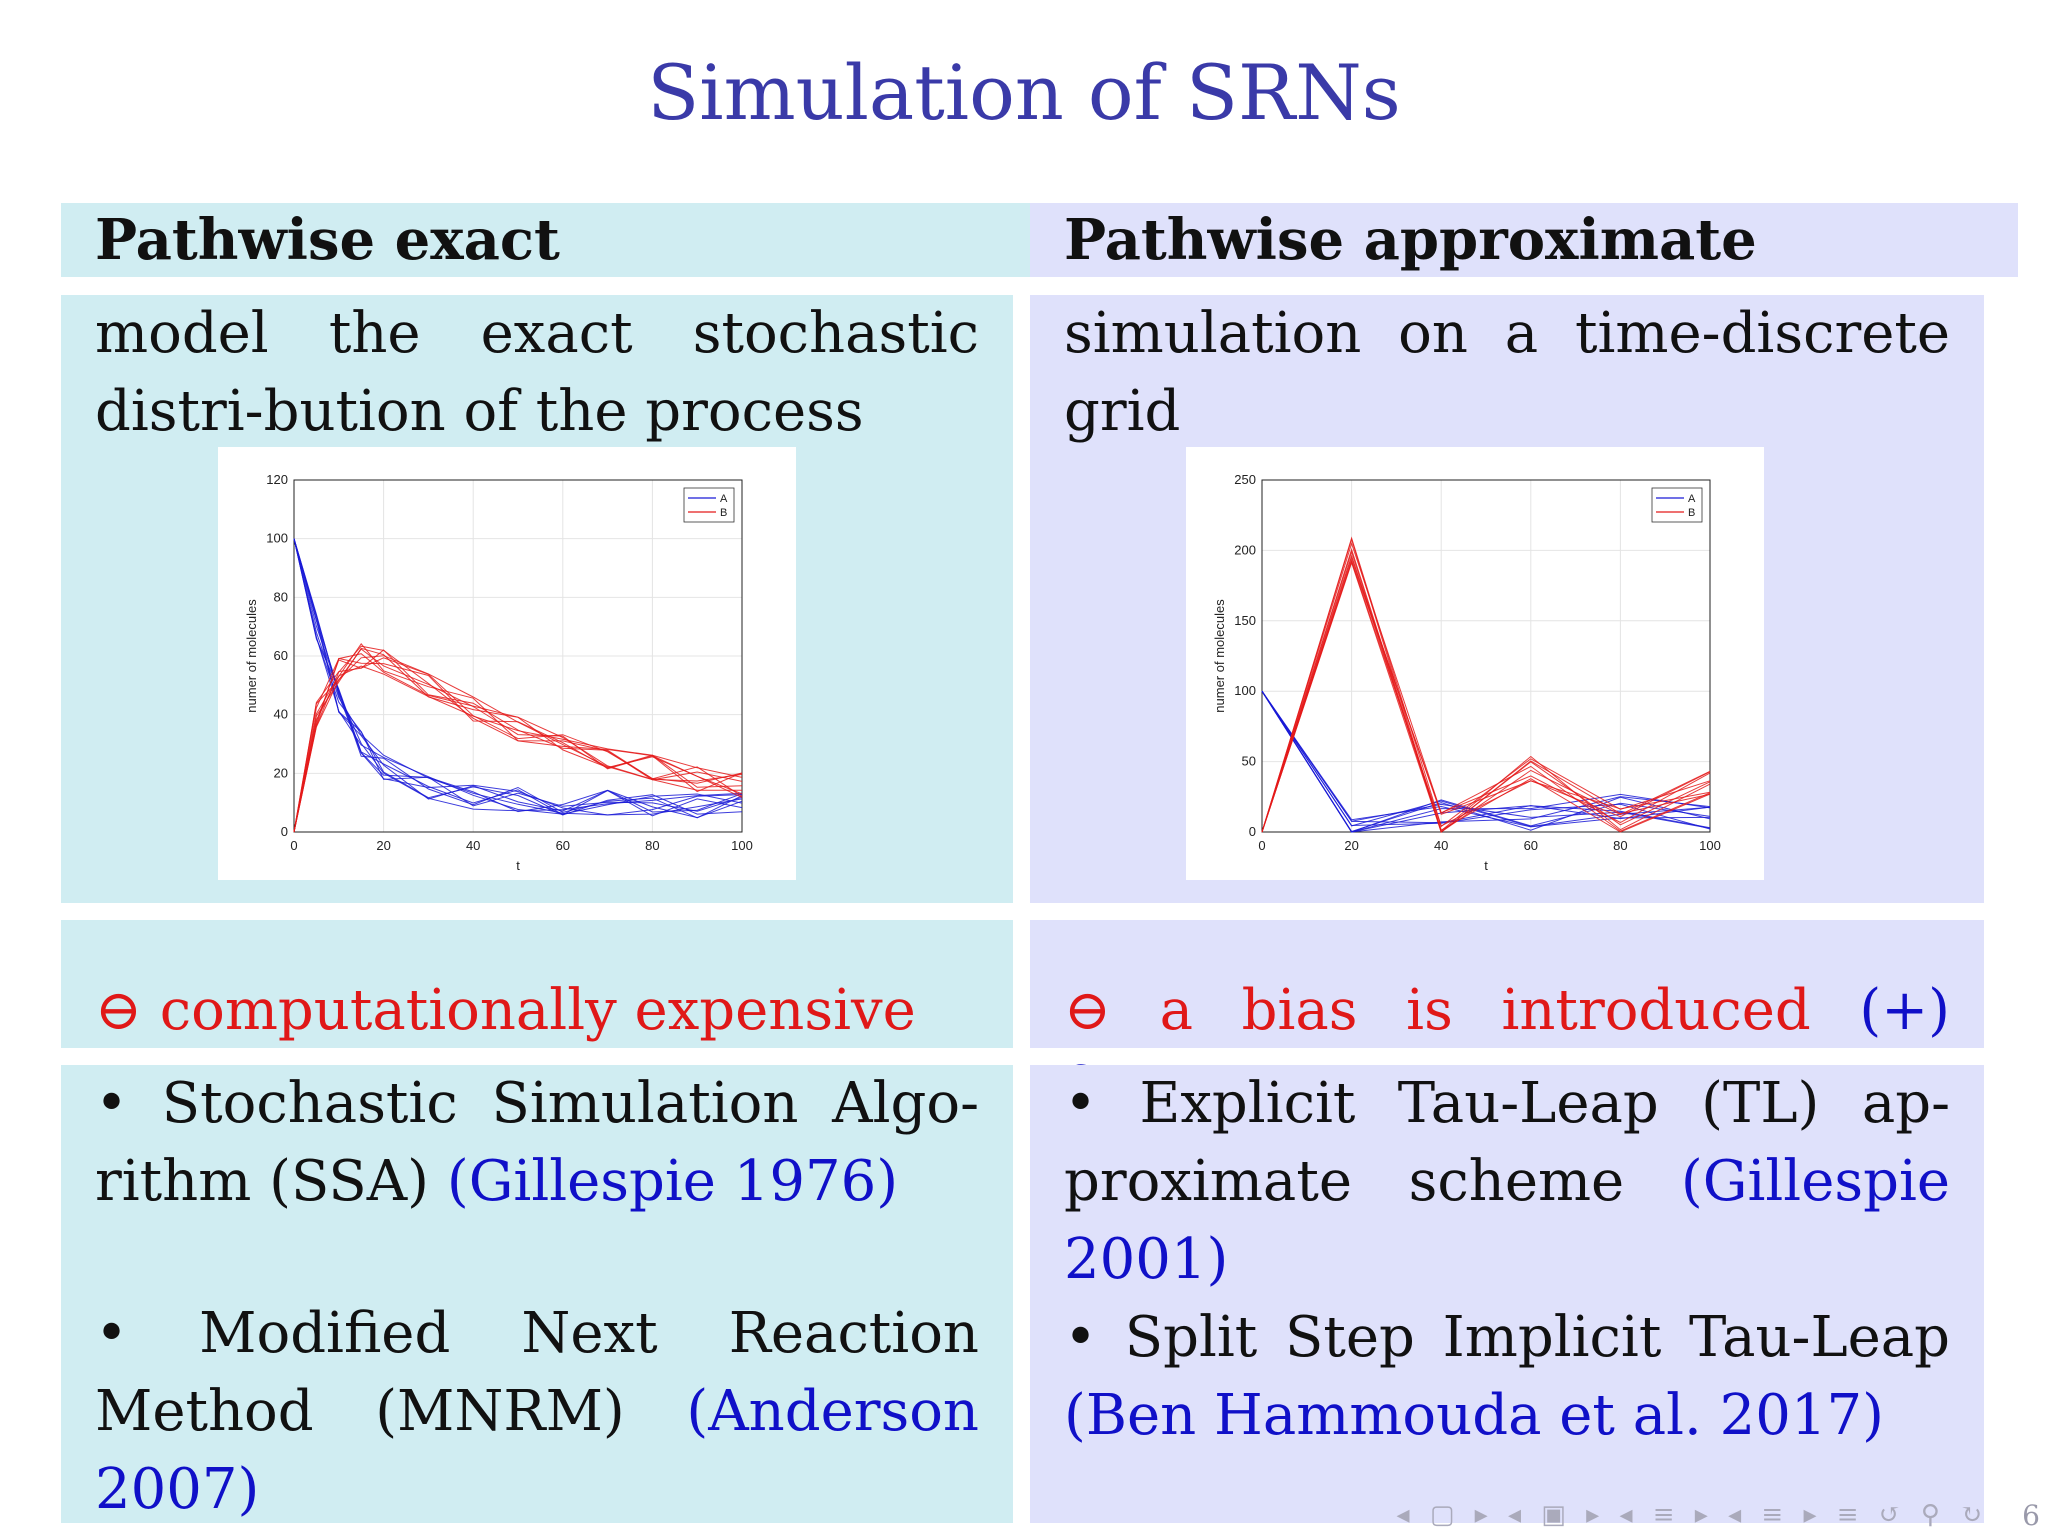 The image size is (2048, 1536). I want to click on right-header: Pathwise approximate, so click(1524, 240).